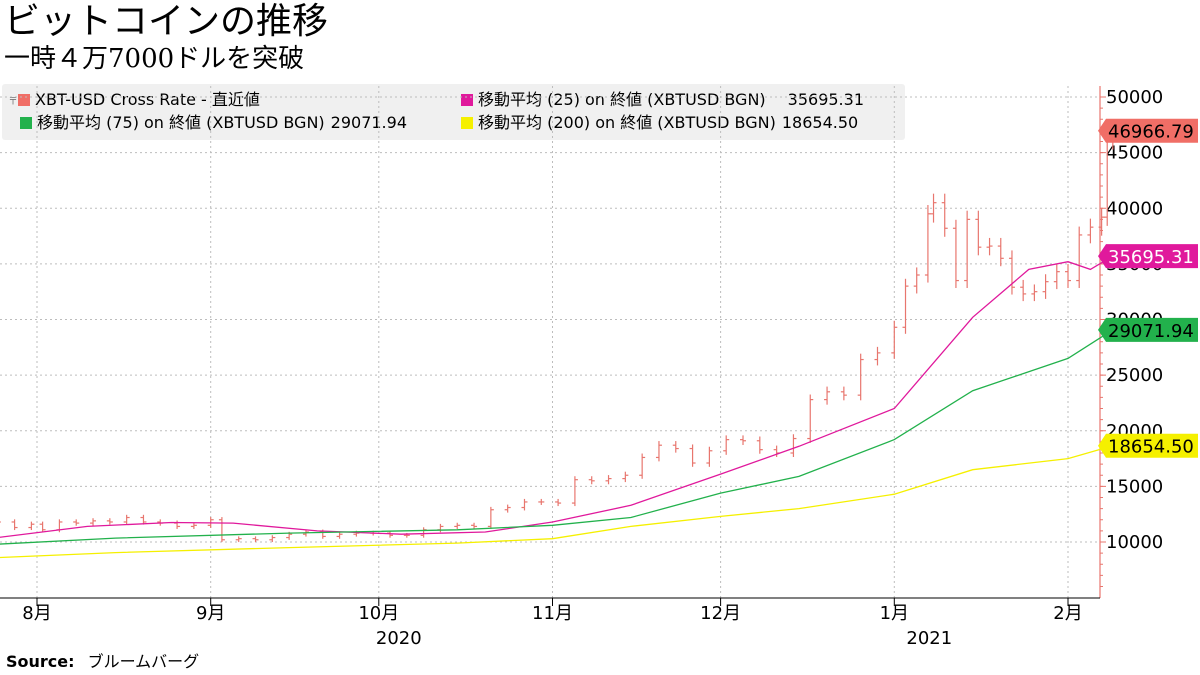 This screenshot has width=1200, height=675. Describe the element at coordinates (210, 613) in the screenshot. I see `x-month-label: 9月` at that location.